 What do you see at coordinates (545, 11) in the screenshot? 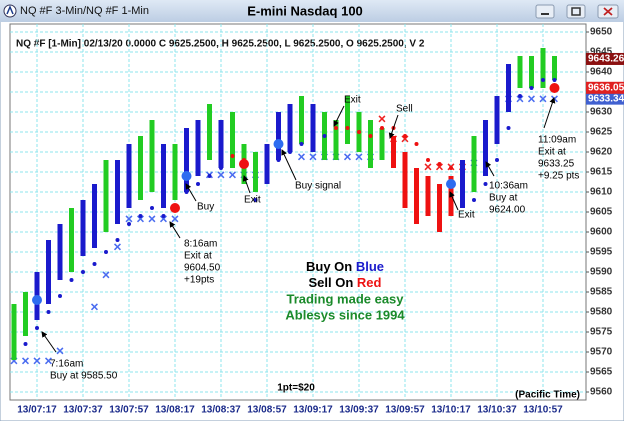
I see `minimize-button` at bounding box center [545, 11].